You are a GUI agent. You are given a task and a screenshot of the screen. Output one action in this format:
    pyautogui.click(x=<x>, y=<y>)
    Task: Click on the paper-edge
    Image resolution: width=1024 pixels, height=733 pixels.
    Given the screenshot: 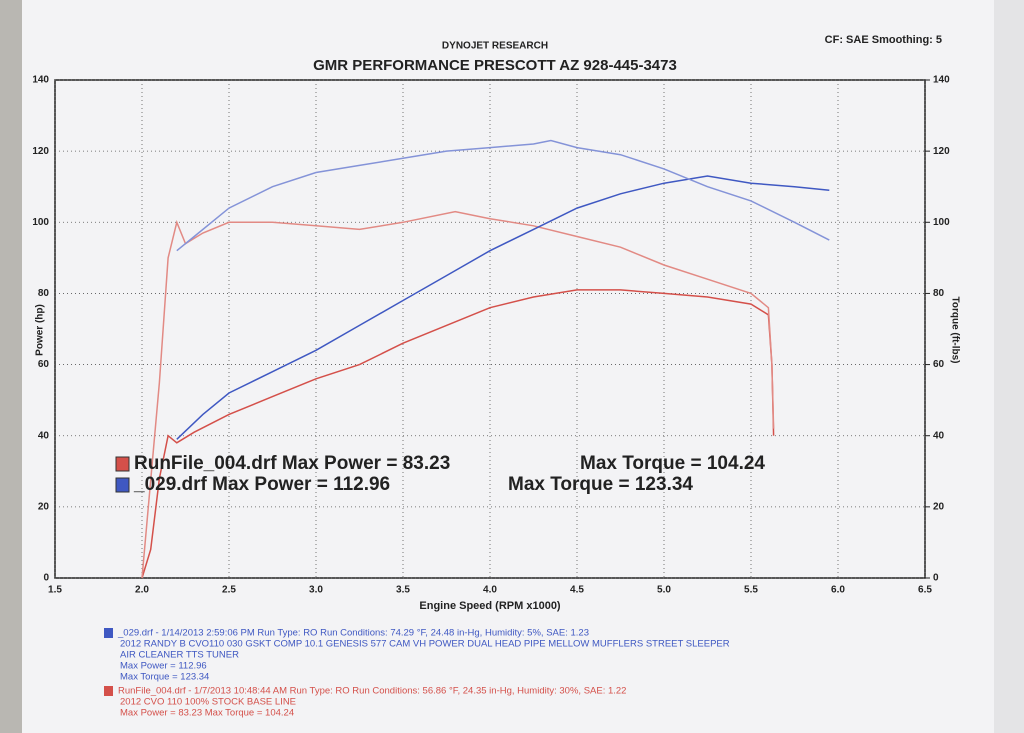 What is the action you would take?
    pyautogui.click(x=1009, y=366)
    